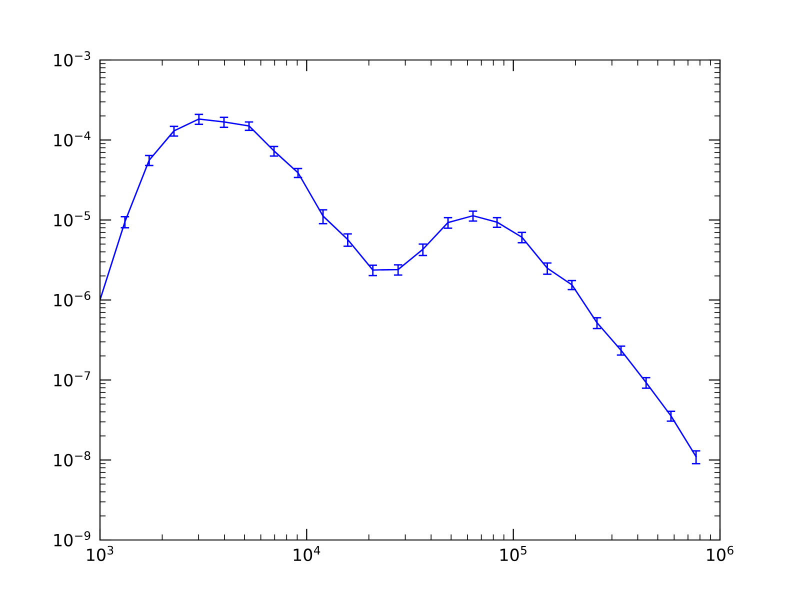 The image size is (800, 600). I want to click on y-tick-label: 10$^{−5}$, so click(72, 218).